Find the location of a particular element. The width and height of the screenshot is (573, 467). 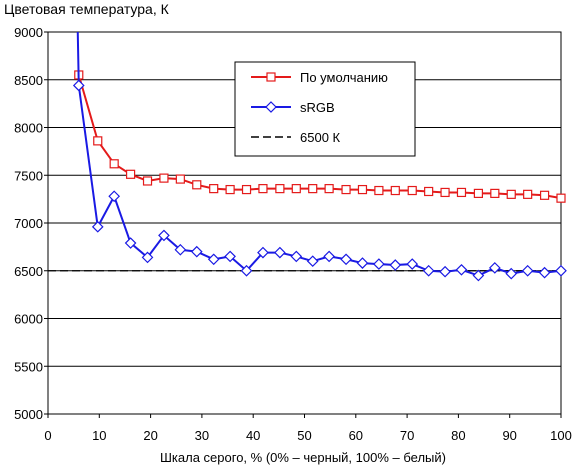

x-tick-label-0: 0 is located at coordinates (47, 435).